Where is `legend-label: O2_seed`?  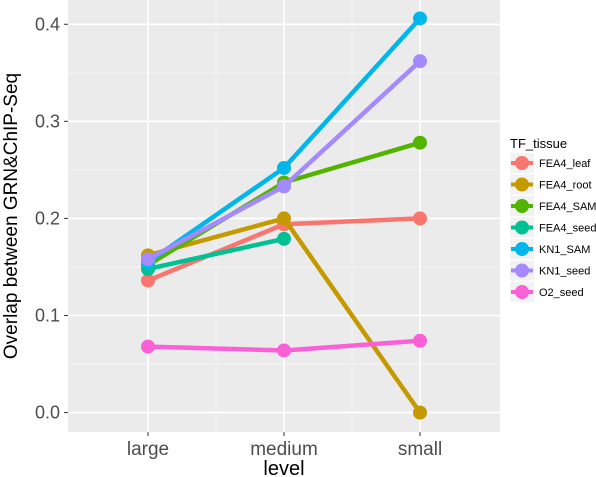 legend-label: O2_seed is located at coordinates (561, 293).